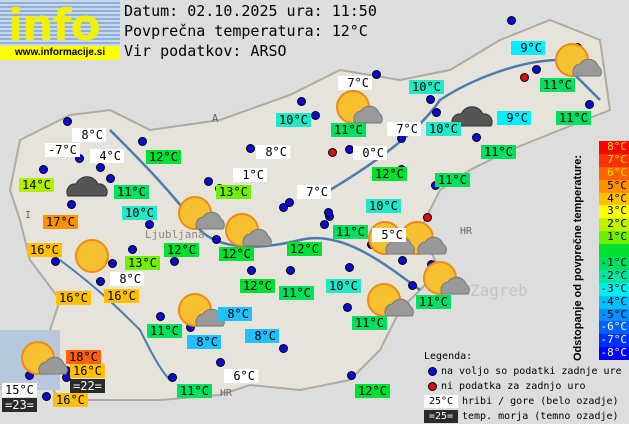  What do you see at coordinates (60, 53) in the screenshot?
I see `logo-url: www.informacije.si` at bounding box center [60, 53].